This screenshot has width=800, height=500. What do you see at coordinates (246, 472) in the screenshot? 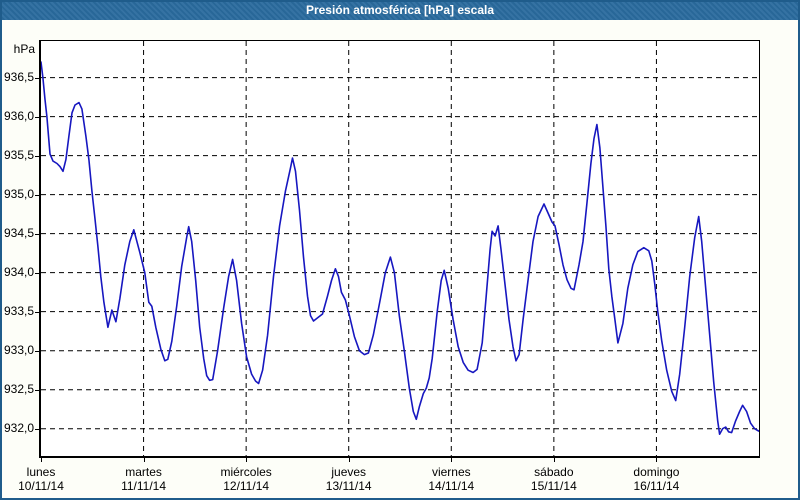
I see `x-day-name-label: miércoles` at bounding box center [246, 472].